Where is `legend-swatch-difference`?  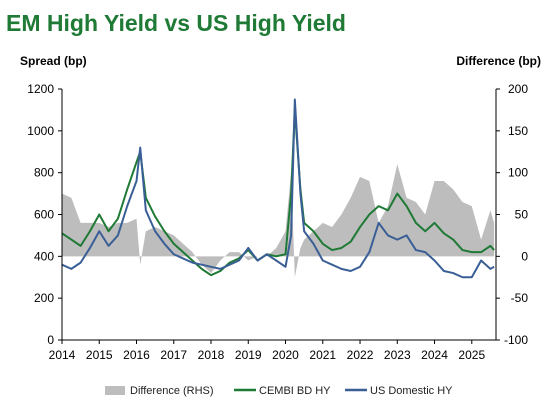
legend-swatch-difference is located at coordinates (115, 390).